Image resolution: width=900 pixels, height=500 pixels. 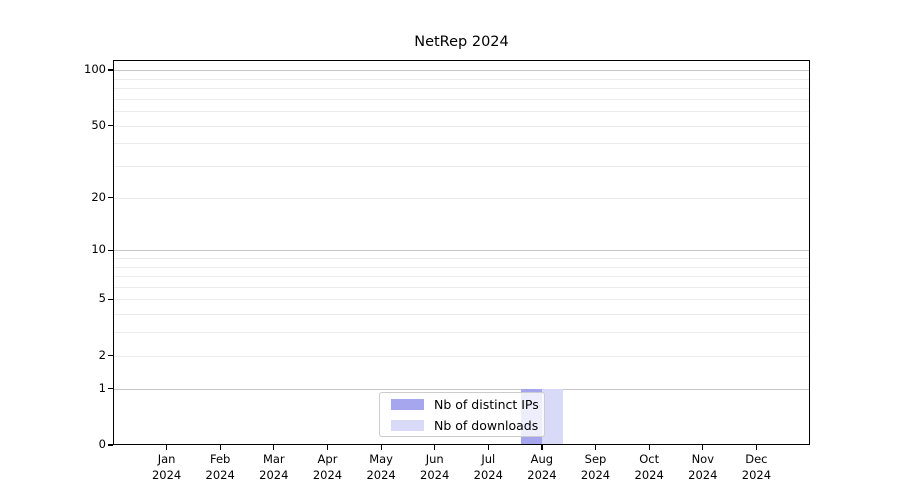 I want to click on y-tick-label: 2, so click(x=102, y=354).